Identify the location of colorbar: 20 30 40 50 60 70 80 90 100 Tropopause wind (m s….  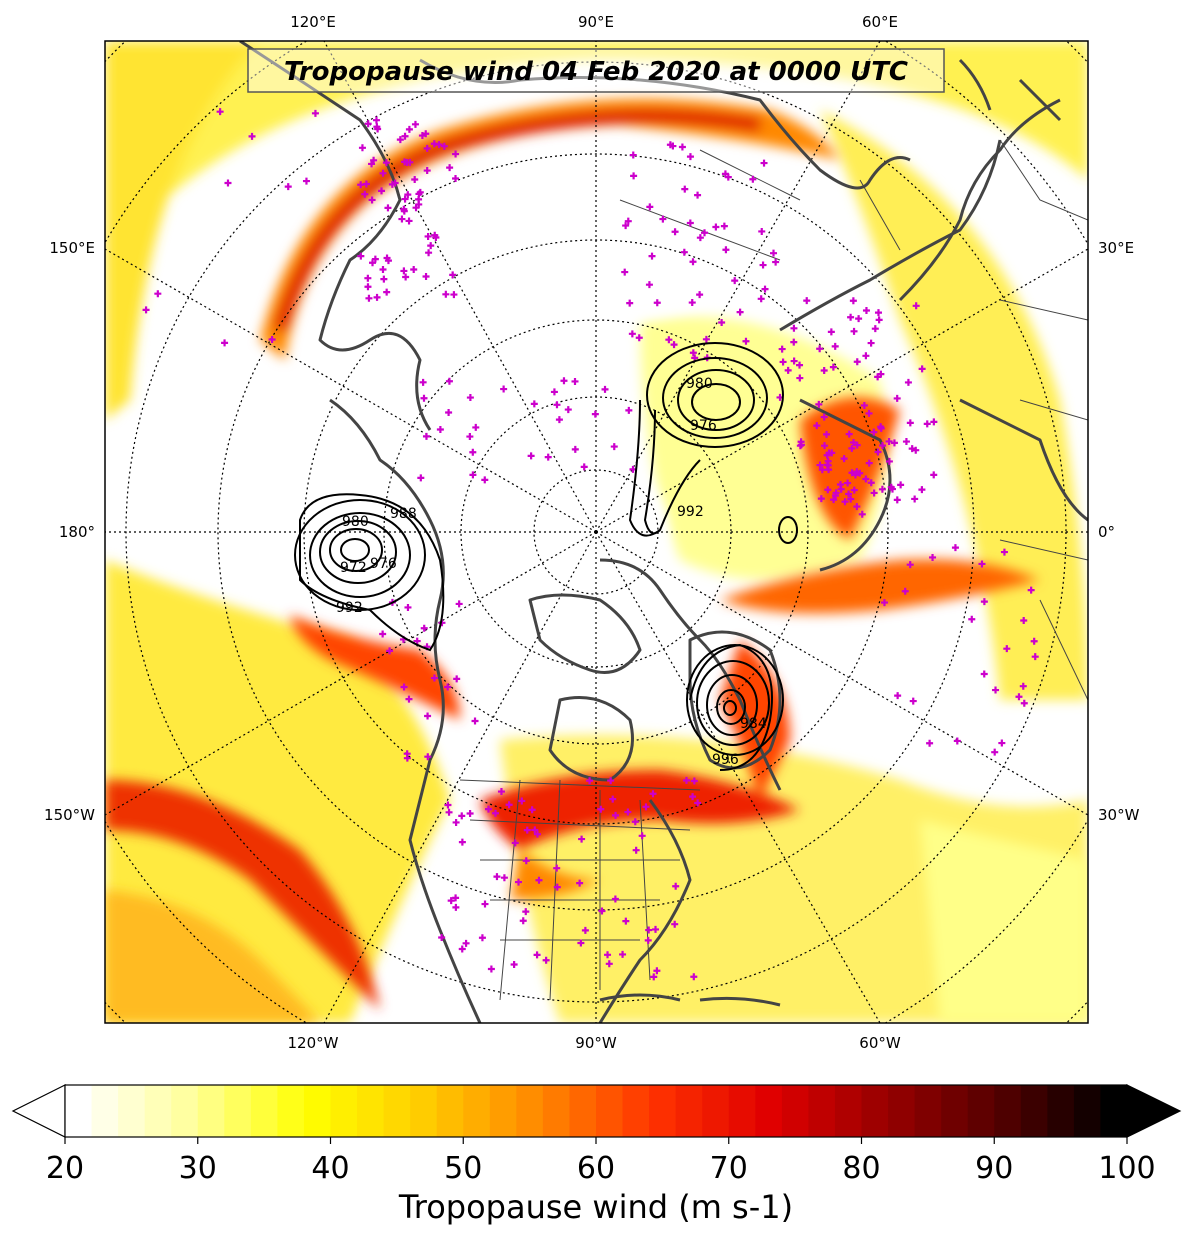
(596, 1155).